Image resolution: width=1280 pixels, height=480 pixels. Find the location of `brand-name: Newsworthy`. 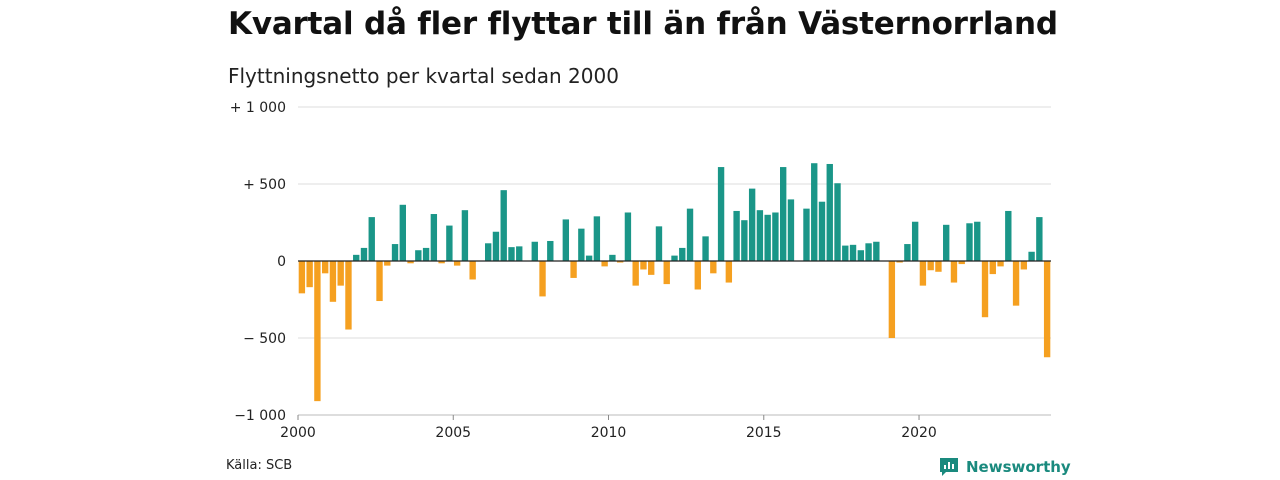

brand-name: Newsworthy is located at coordinates (1018, 467).